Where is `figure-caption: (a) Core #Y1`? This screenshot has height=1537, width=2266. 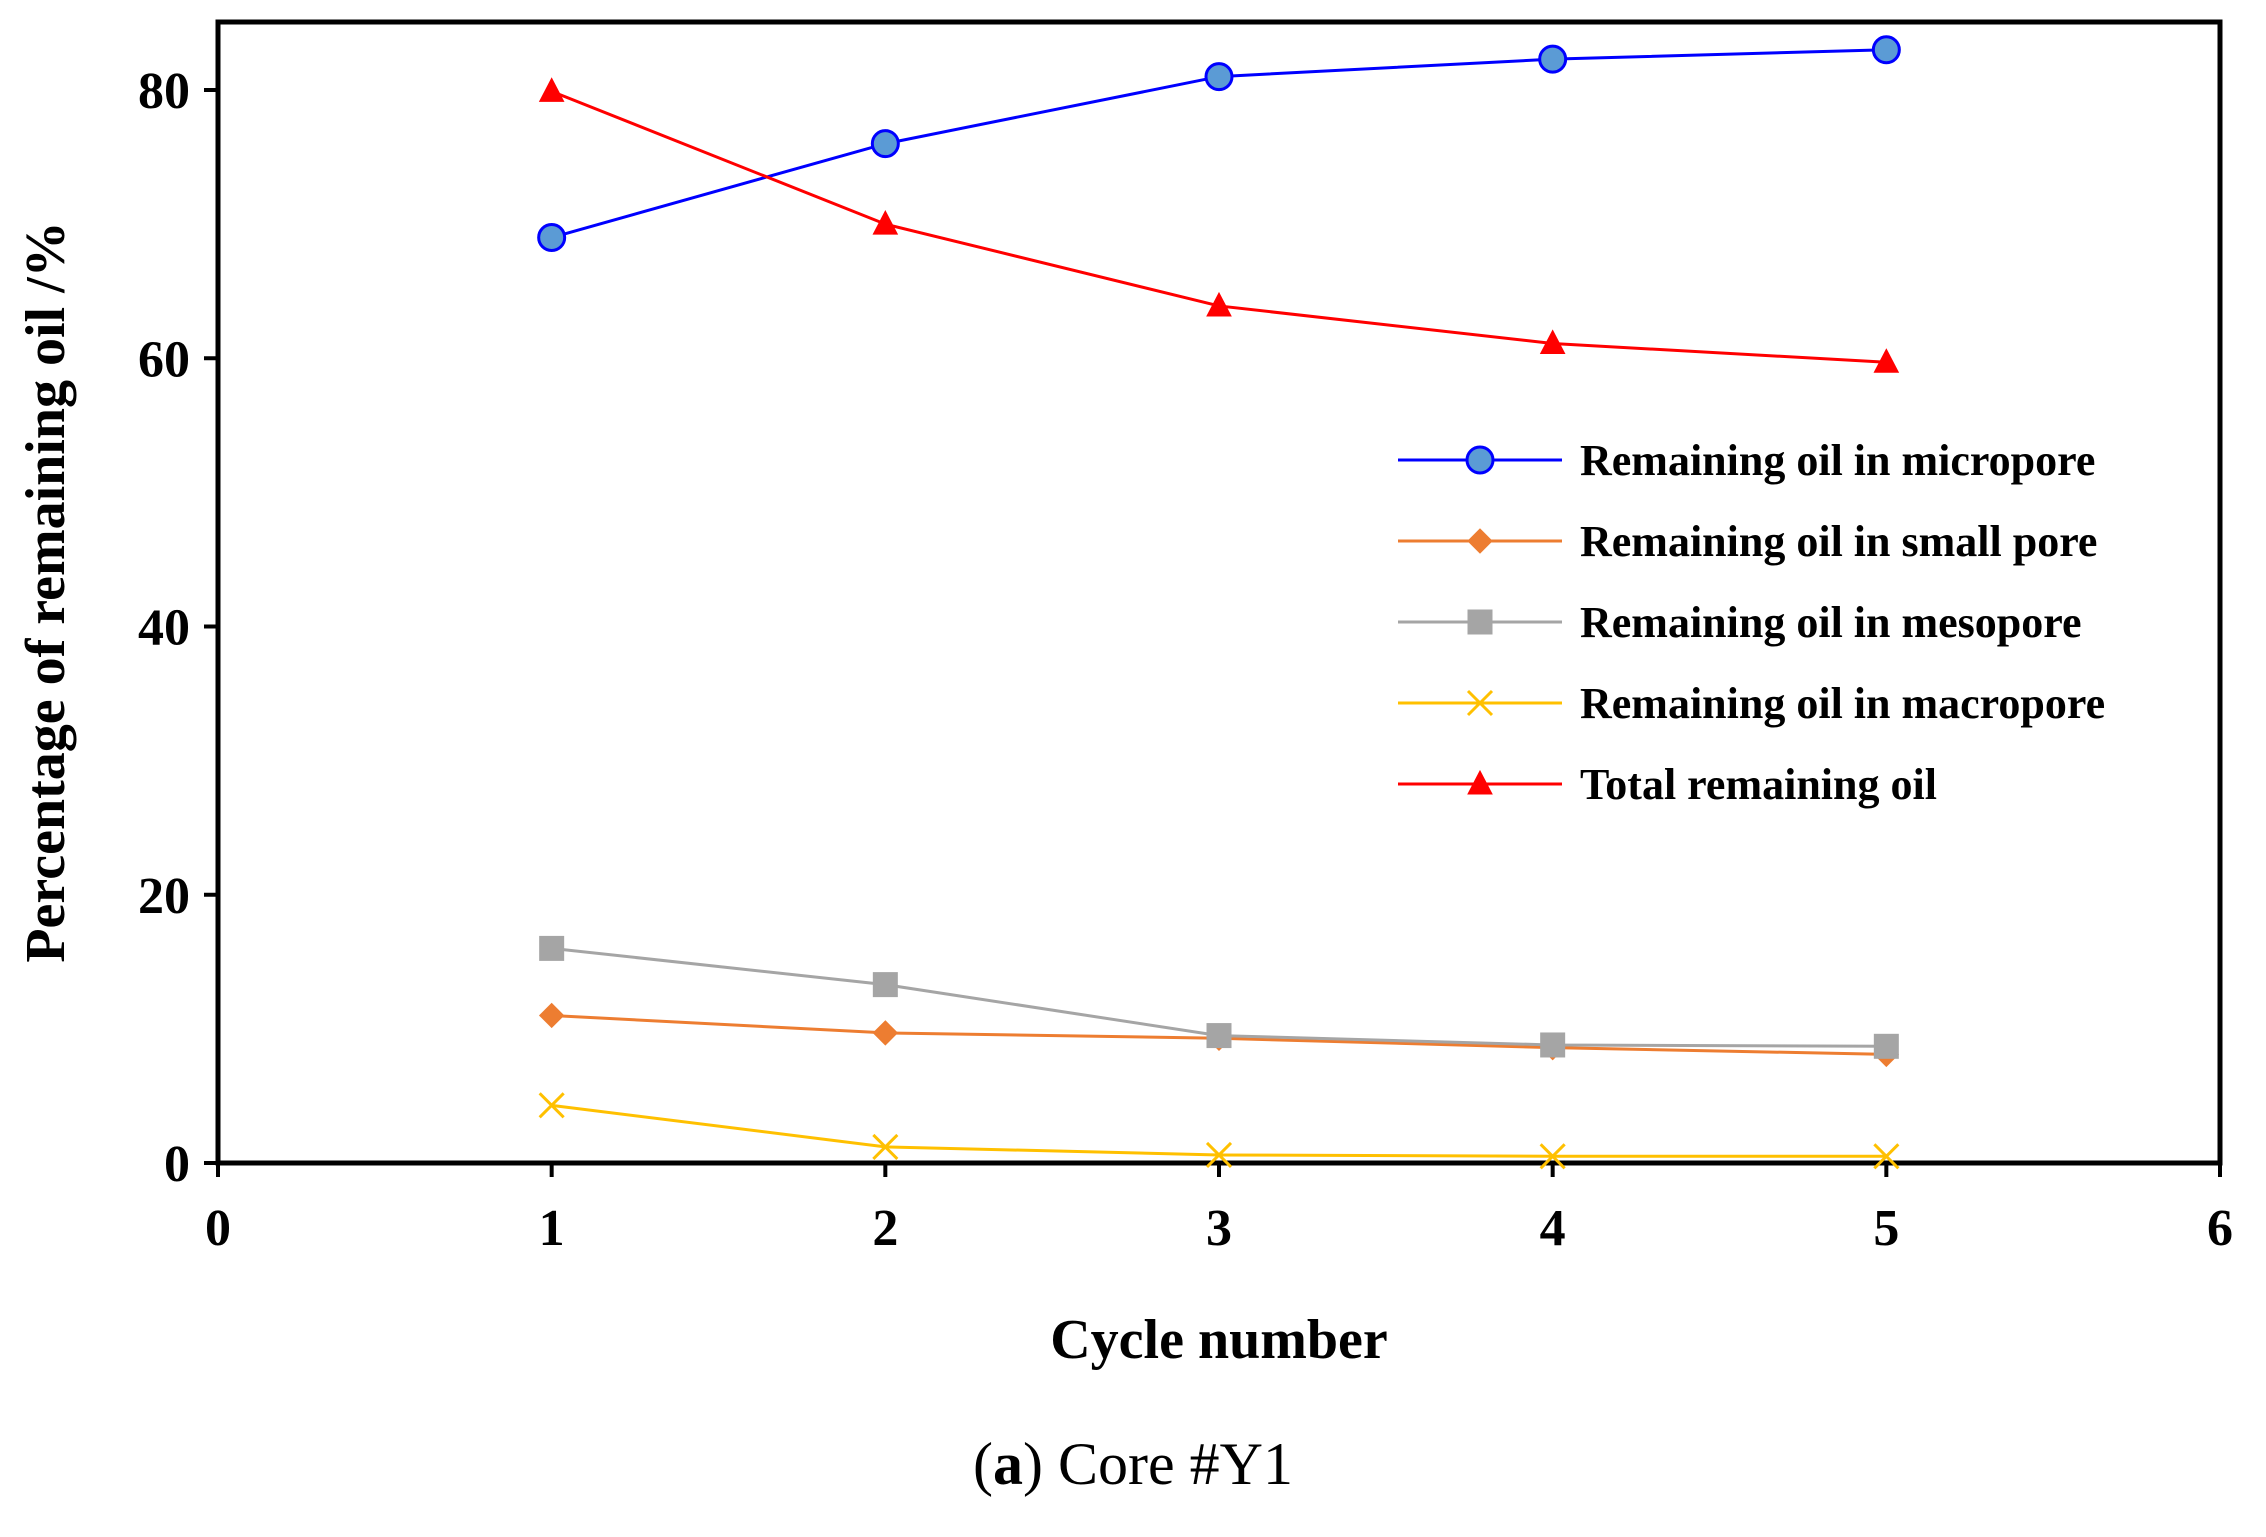
figure-caption: (a) Core #Y1 is located at coordinates (1133, 1464).